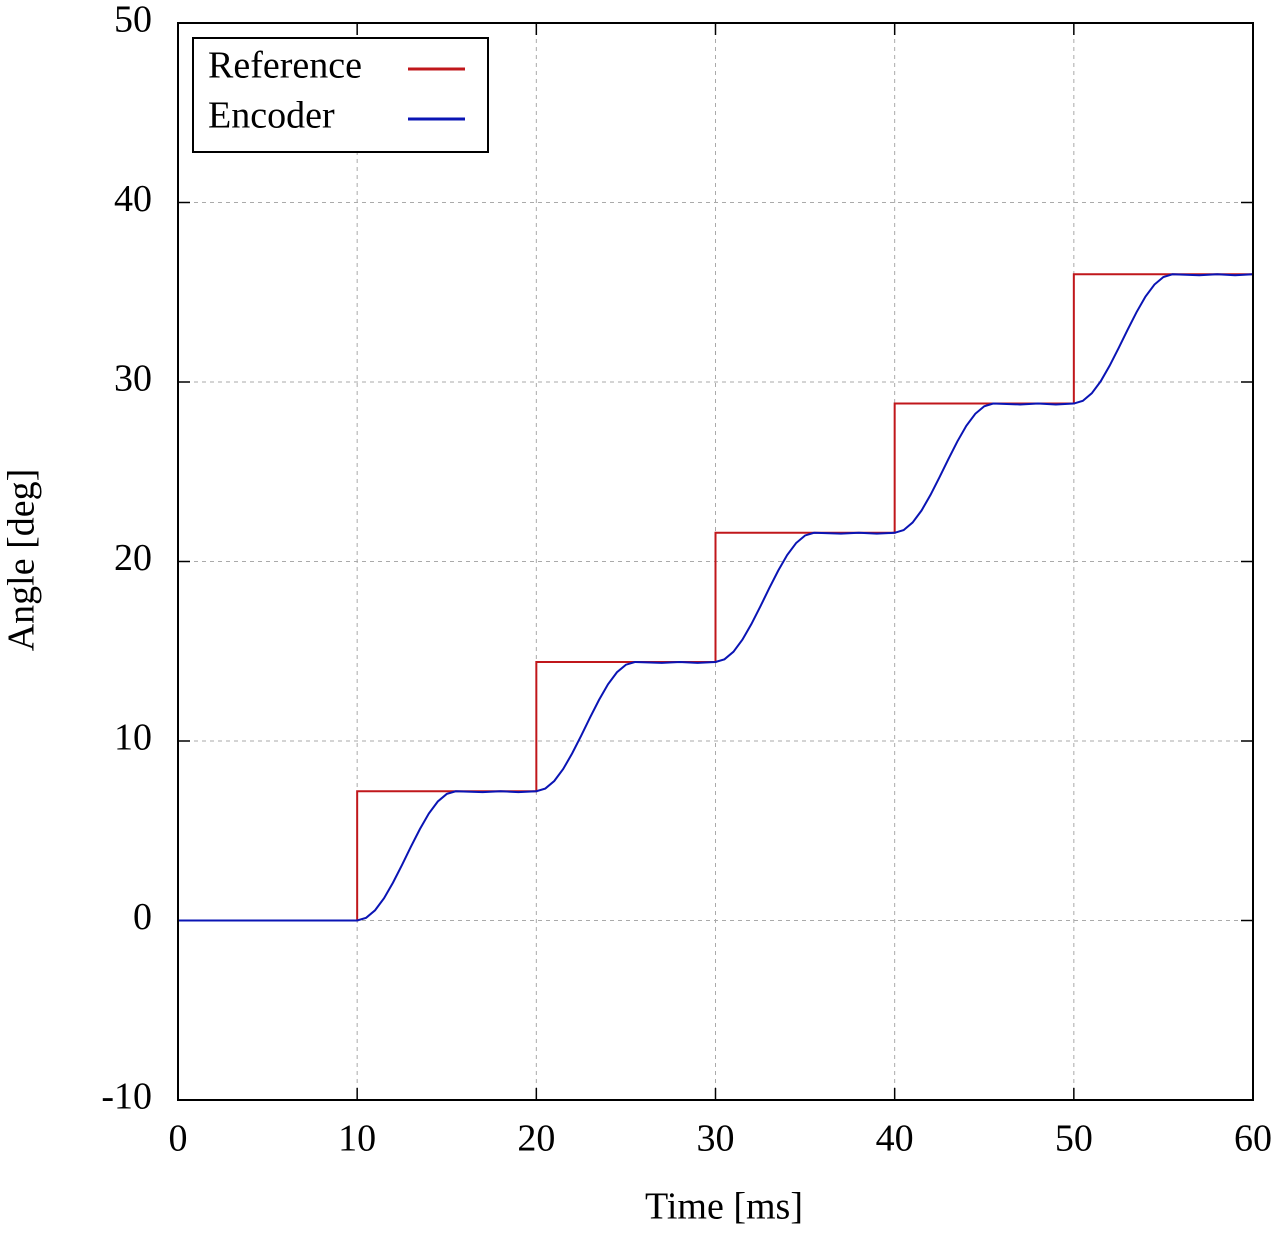 This screenshot has height=1236, width=1274. I want to click on legend-label: Reference, so click(285, 66).